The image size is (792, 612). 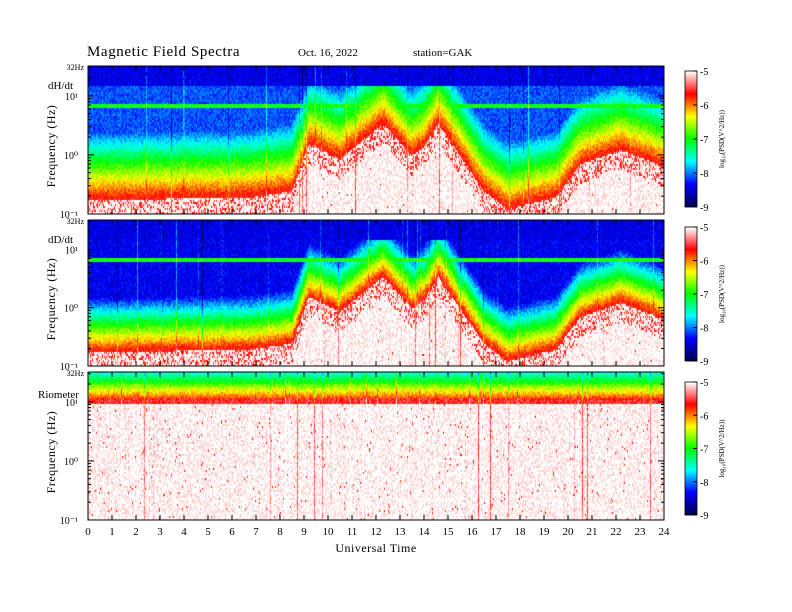 I want to click on x-tick-label: 24, so click(x=665, y=532).